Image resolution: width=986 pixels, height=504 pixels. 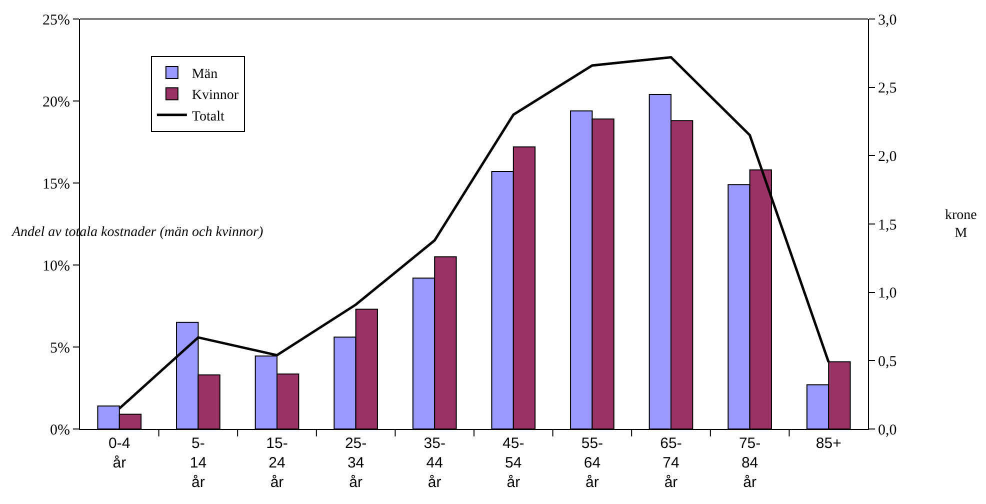 I want to click on y2-tick-label: 0,5, so click(x=887, y=362).